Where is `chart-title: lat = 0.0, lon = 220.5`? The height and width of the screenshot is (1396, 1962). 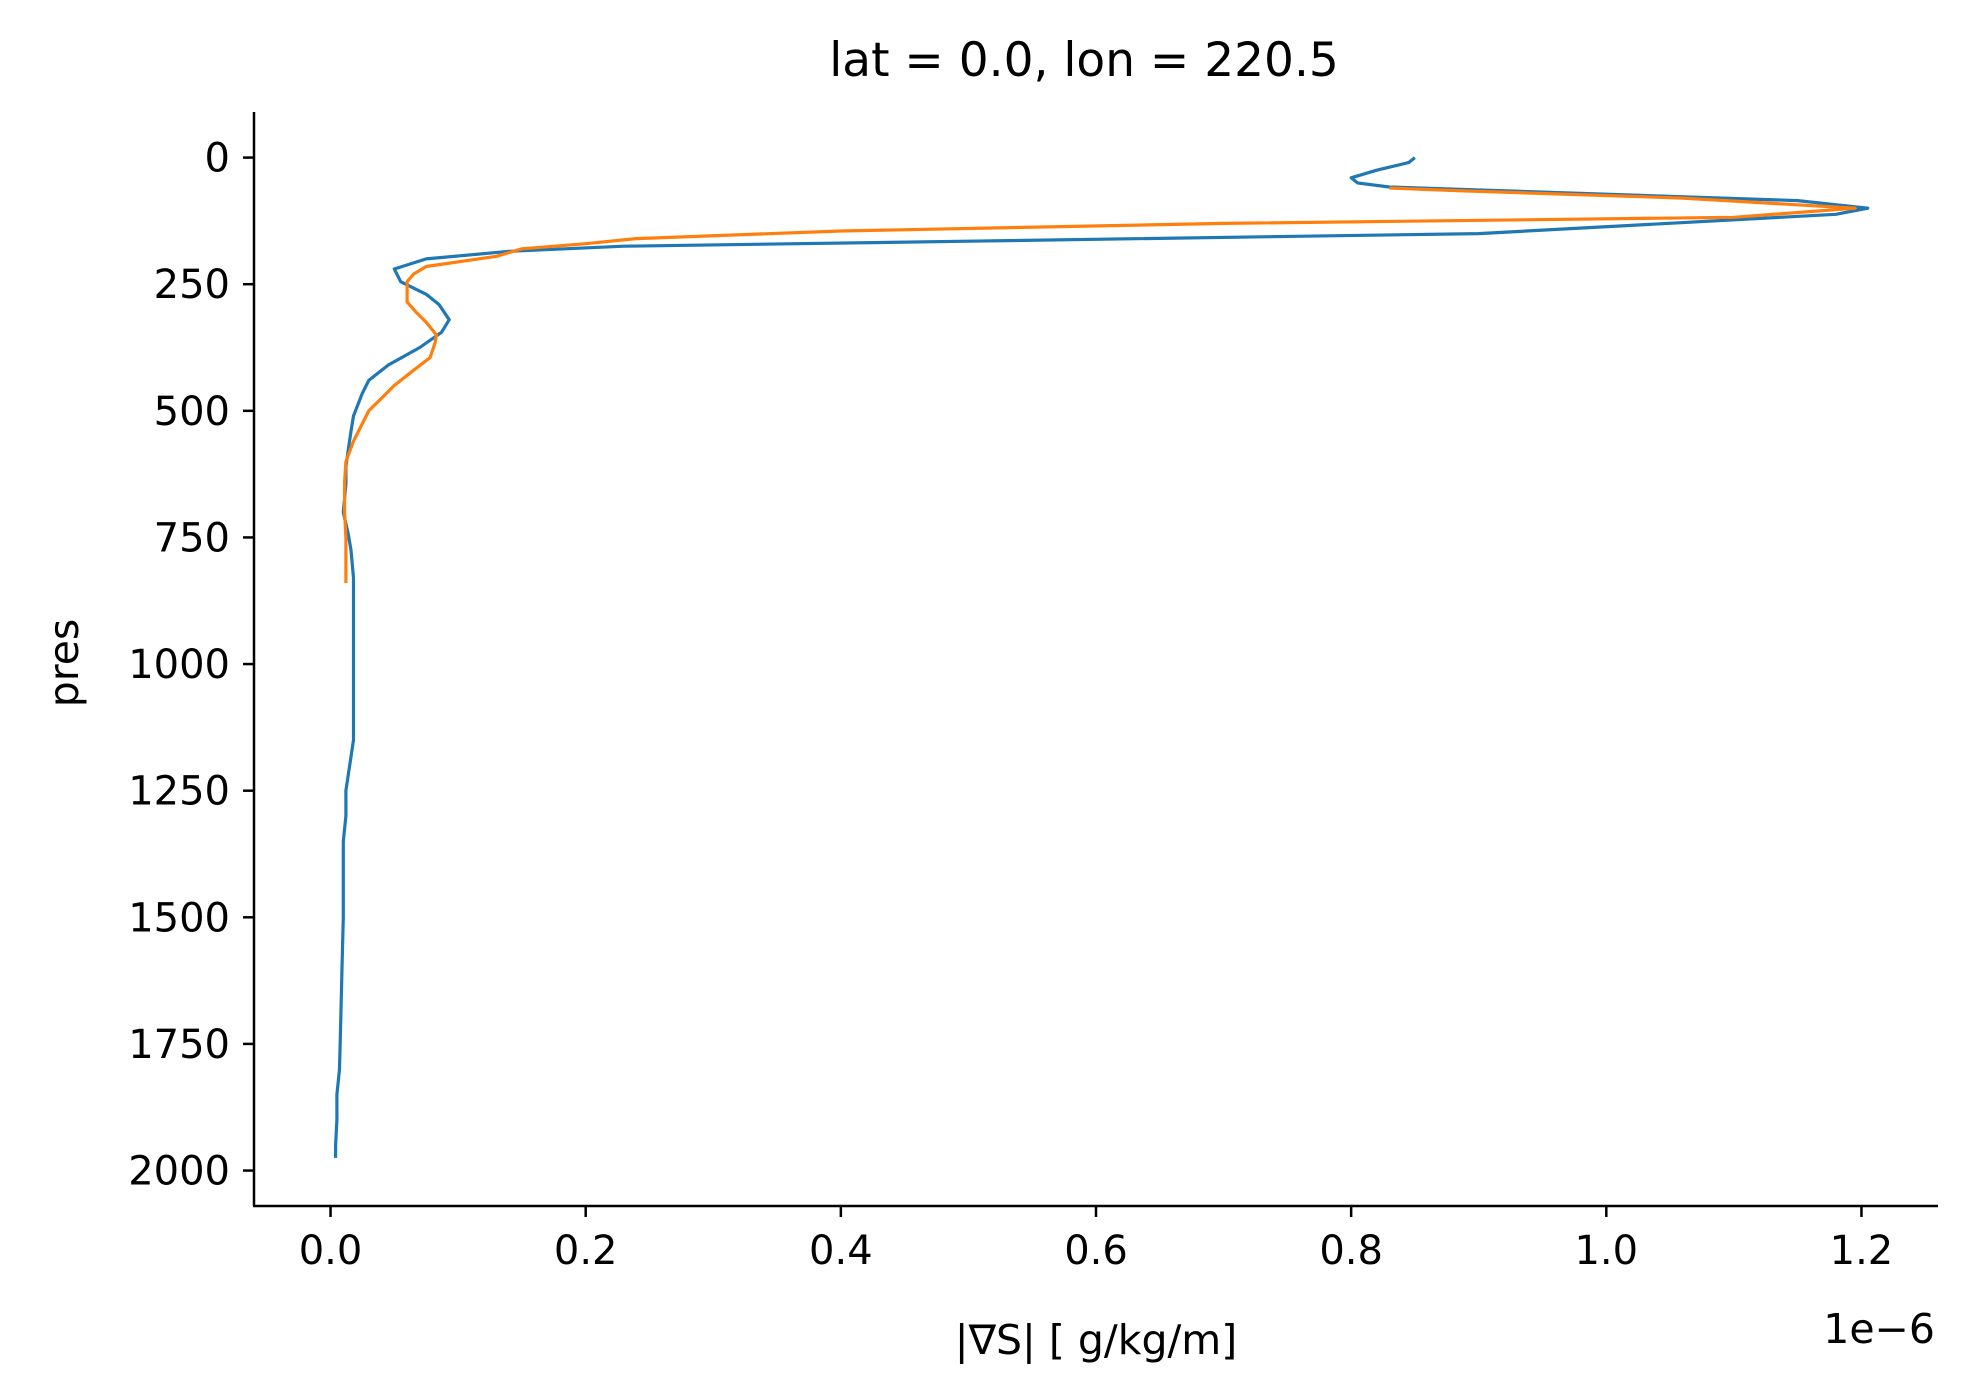
chart-title: lat = 0.0, lon = 220.5 is located at coordinates (1084, 60).